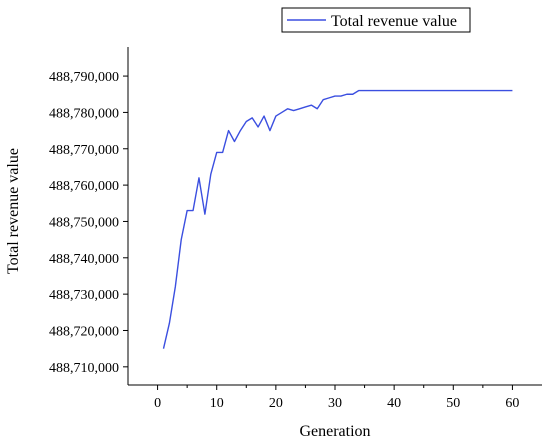 Image resolution: width=550 pixels, height=442 pixels. I want to click on x-tick-label: 60, so click(512, 403).